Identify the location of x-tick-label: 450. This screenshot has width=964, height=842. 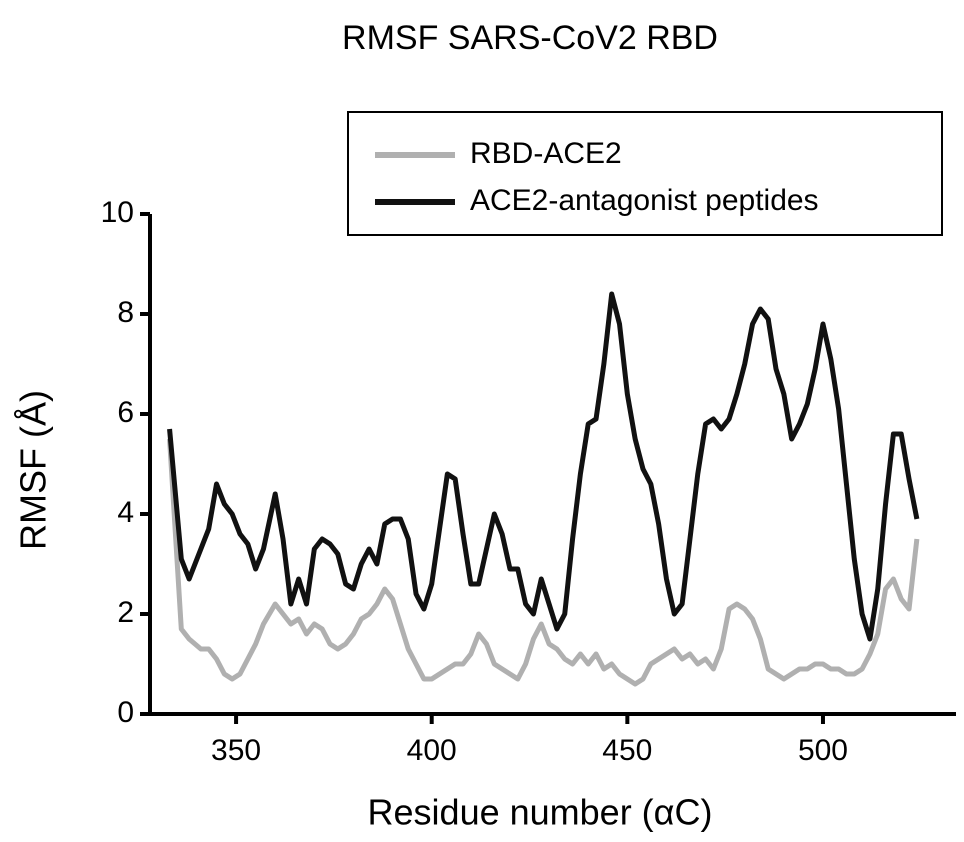
(627, 750).